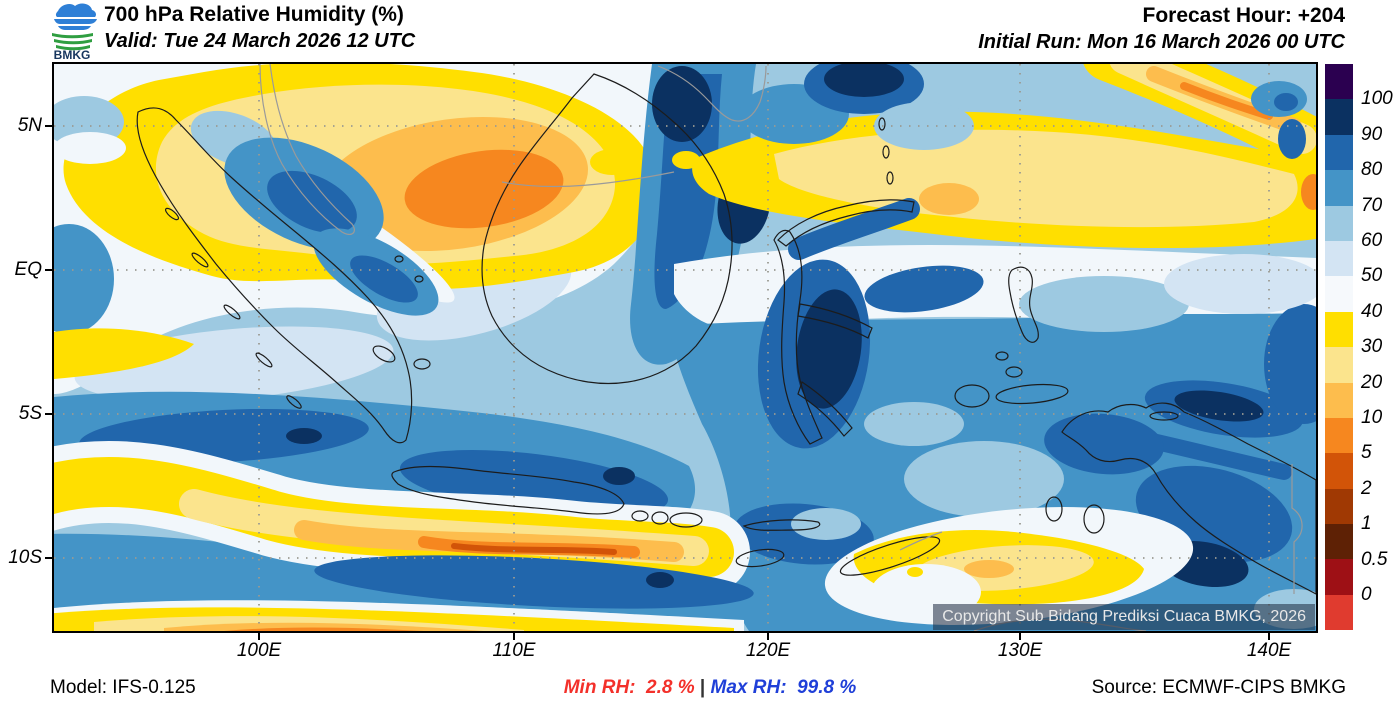  Describe the element at coordinates (1372, 417) in the screenshot. I see `colorbar-tick-label-10: 10` at that location.